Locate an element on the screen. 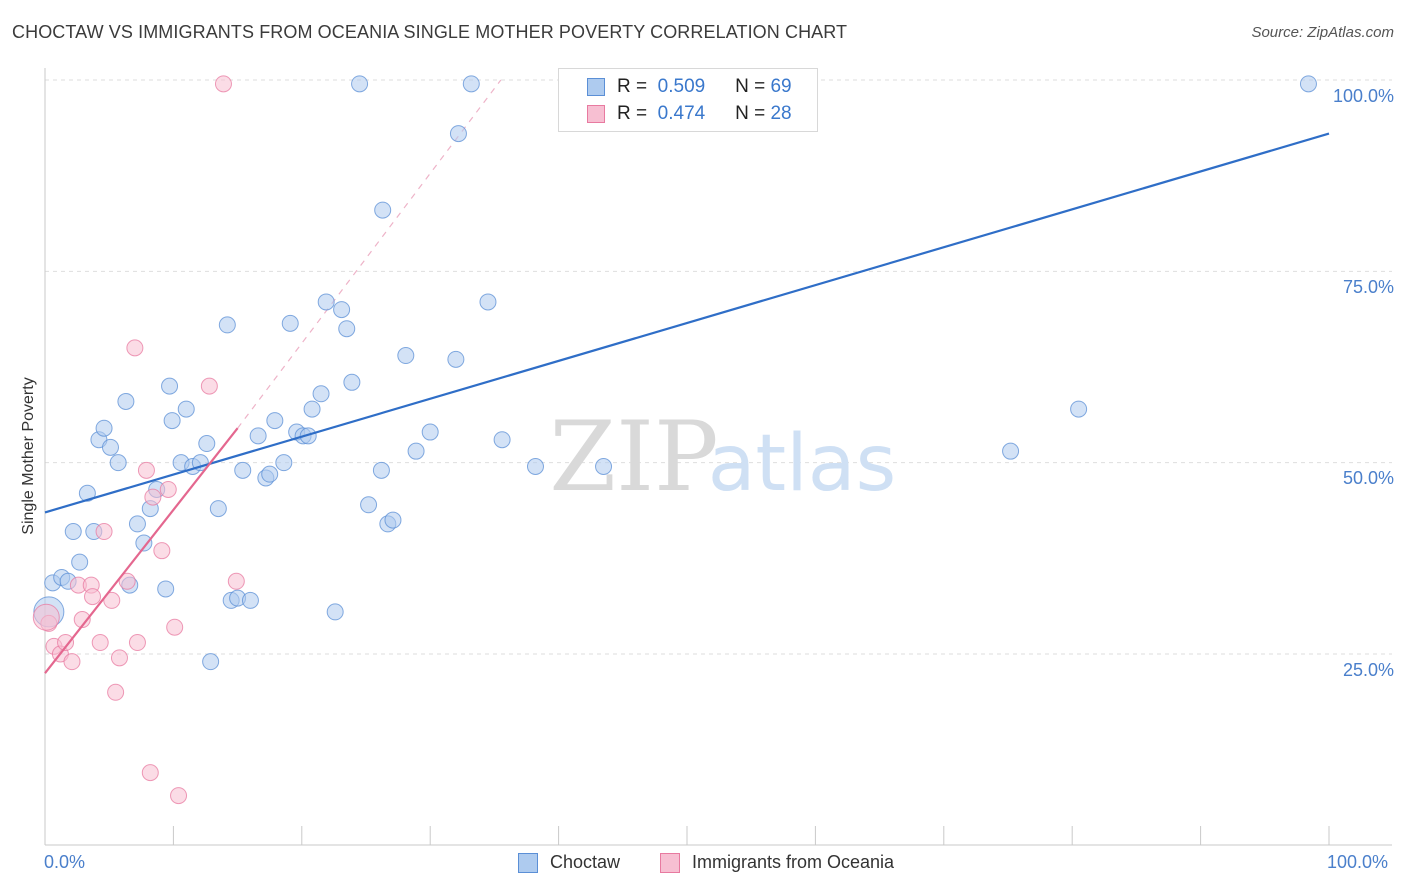 Image resolution: width=1406 pixels, height=892 pixels. legend-n-value-choctaw: 69 is located at coordinates (781, 86).